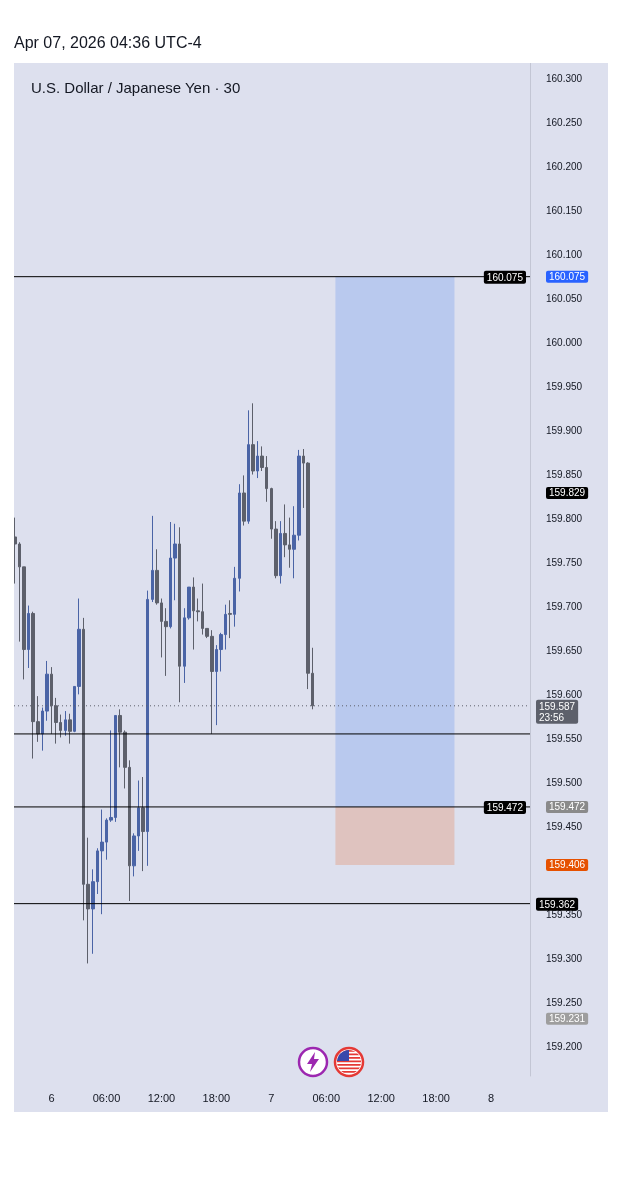 The image size is (623, 1199). I want to click on y-tick-label: 159.200, so click(564, 1046).